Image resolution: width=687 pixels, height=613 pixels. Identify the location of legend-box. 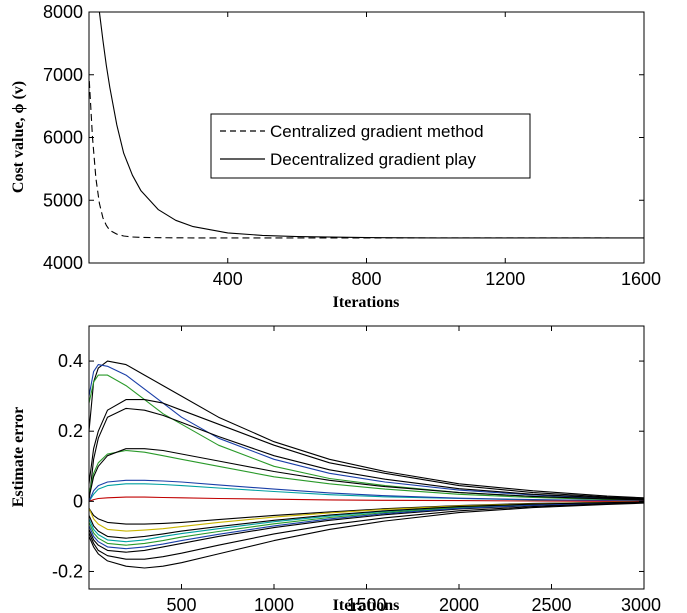
(370, 146).